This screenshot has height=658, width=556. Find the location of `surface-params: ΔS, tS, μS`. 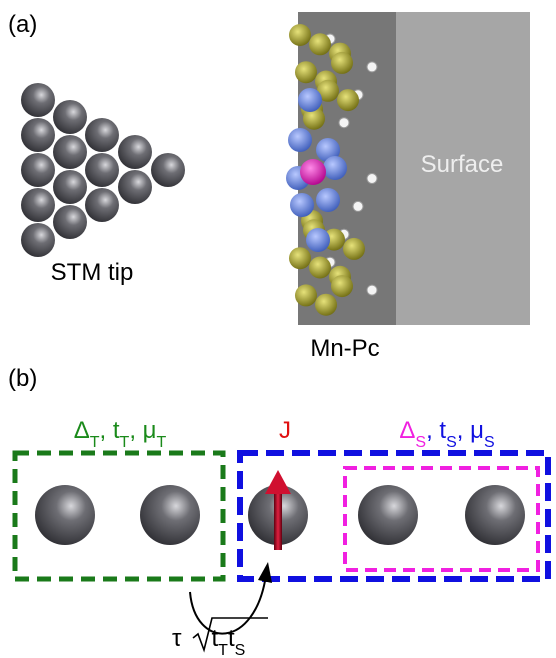

surface-params: ΔS, tS, μS is located at coordinates (446, 434).